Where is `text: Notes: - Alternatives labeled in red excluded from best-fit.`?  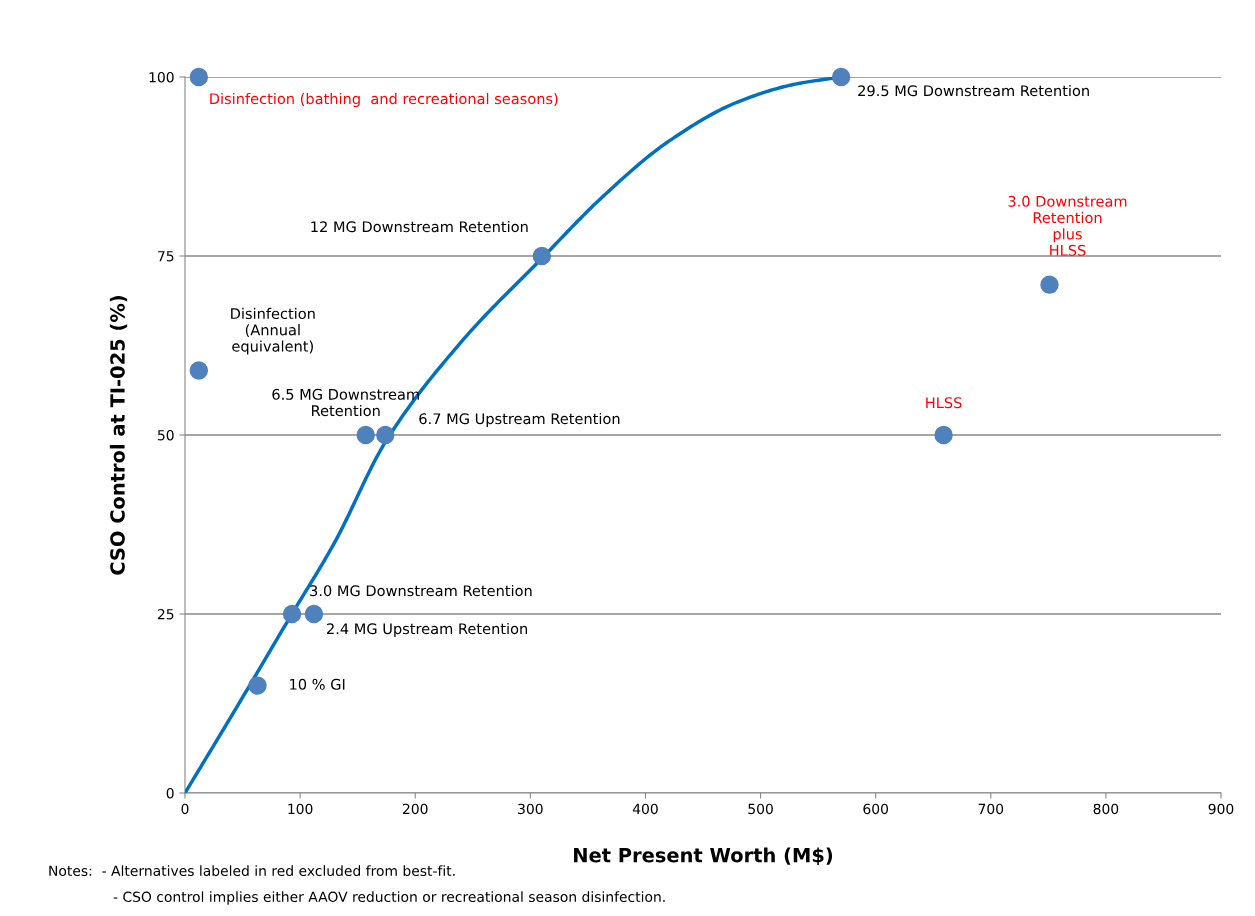 text: Notes: - Alternatives labeled in red excluded from best-fit. is located at coordinates (252, 871).